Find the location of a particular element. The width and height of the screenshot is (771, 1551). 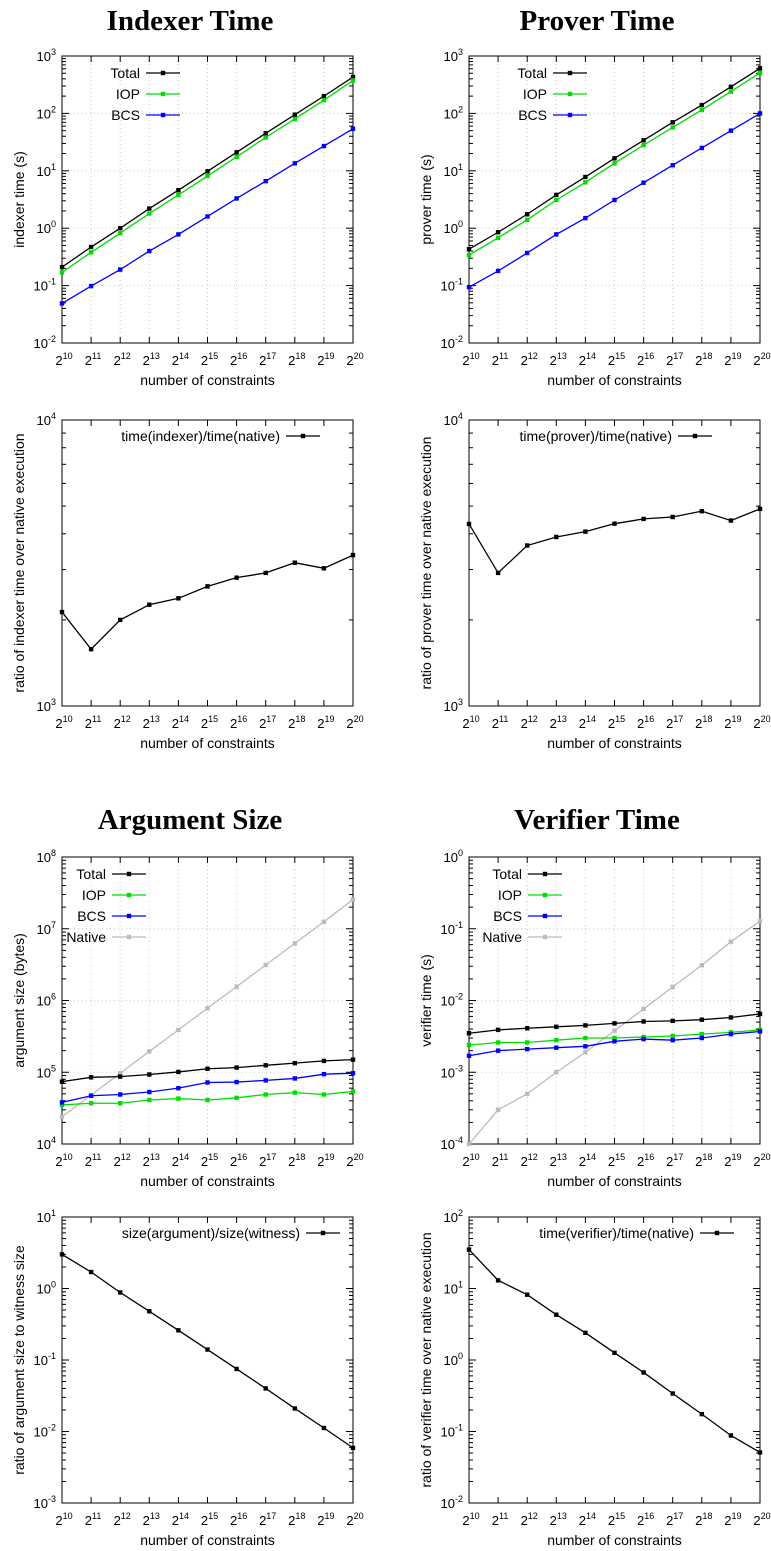

x-tick-label: 216 is located at coordinates (645, 359).